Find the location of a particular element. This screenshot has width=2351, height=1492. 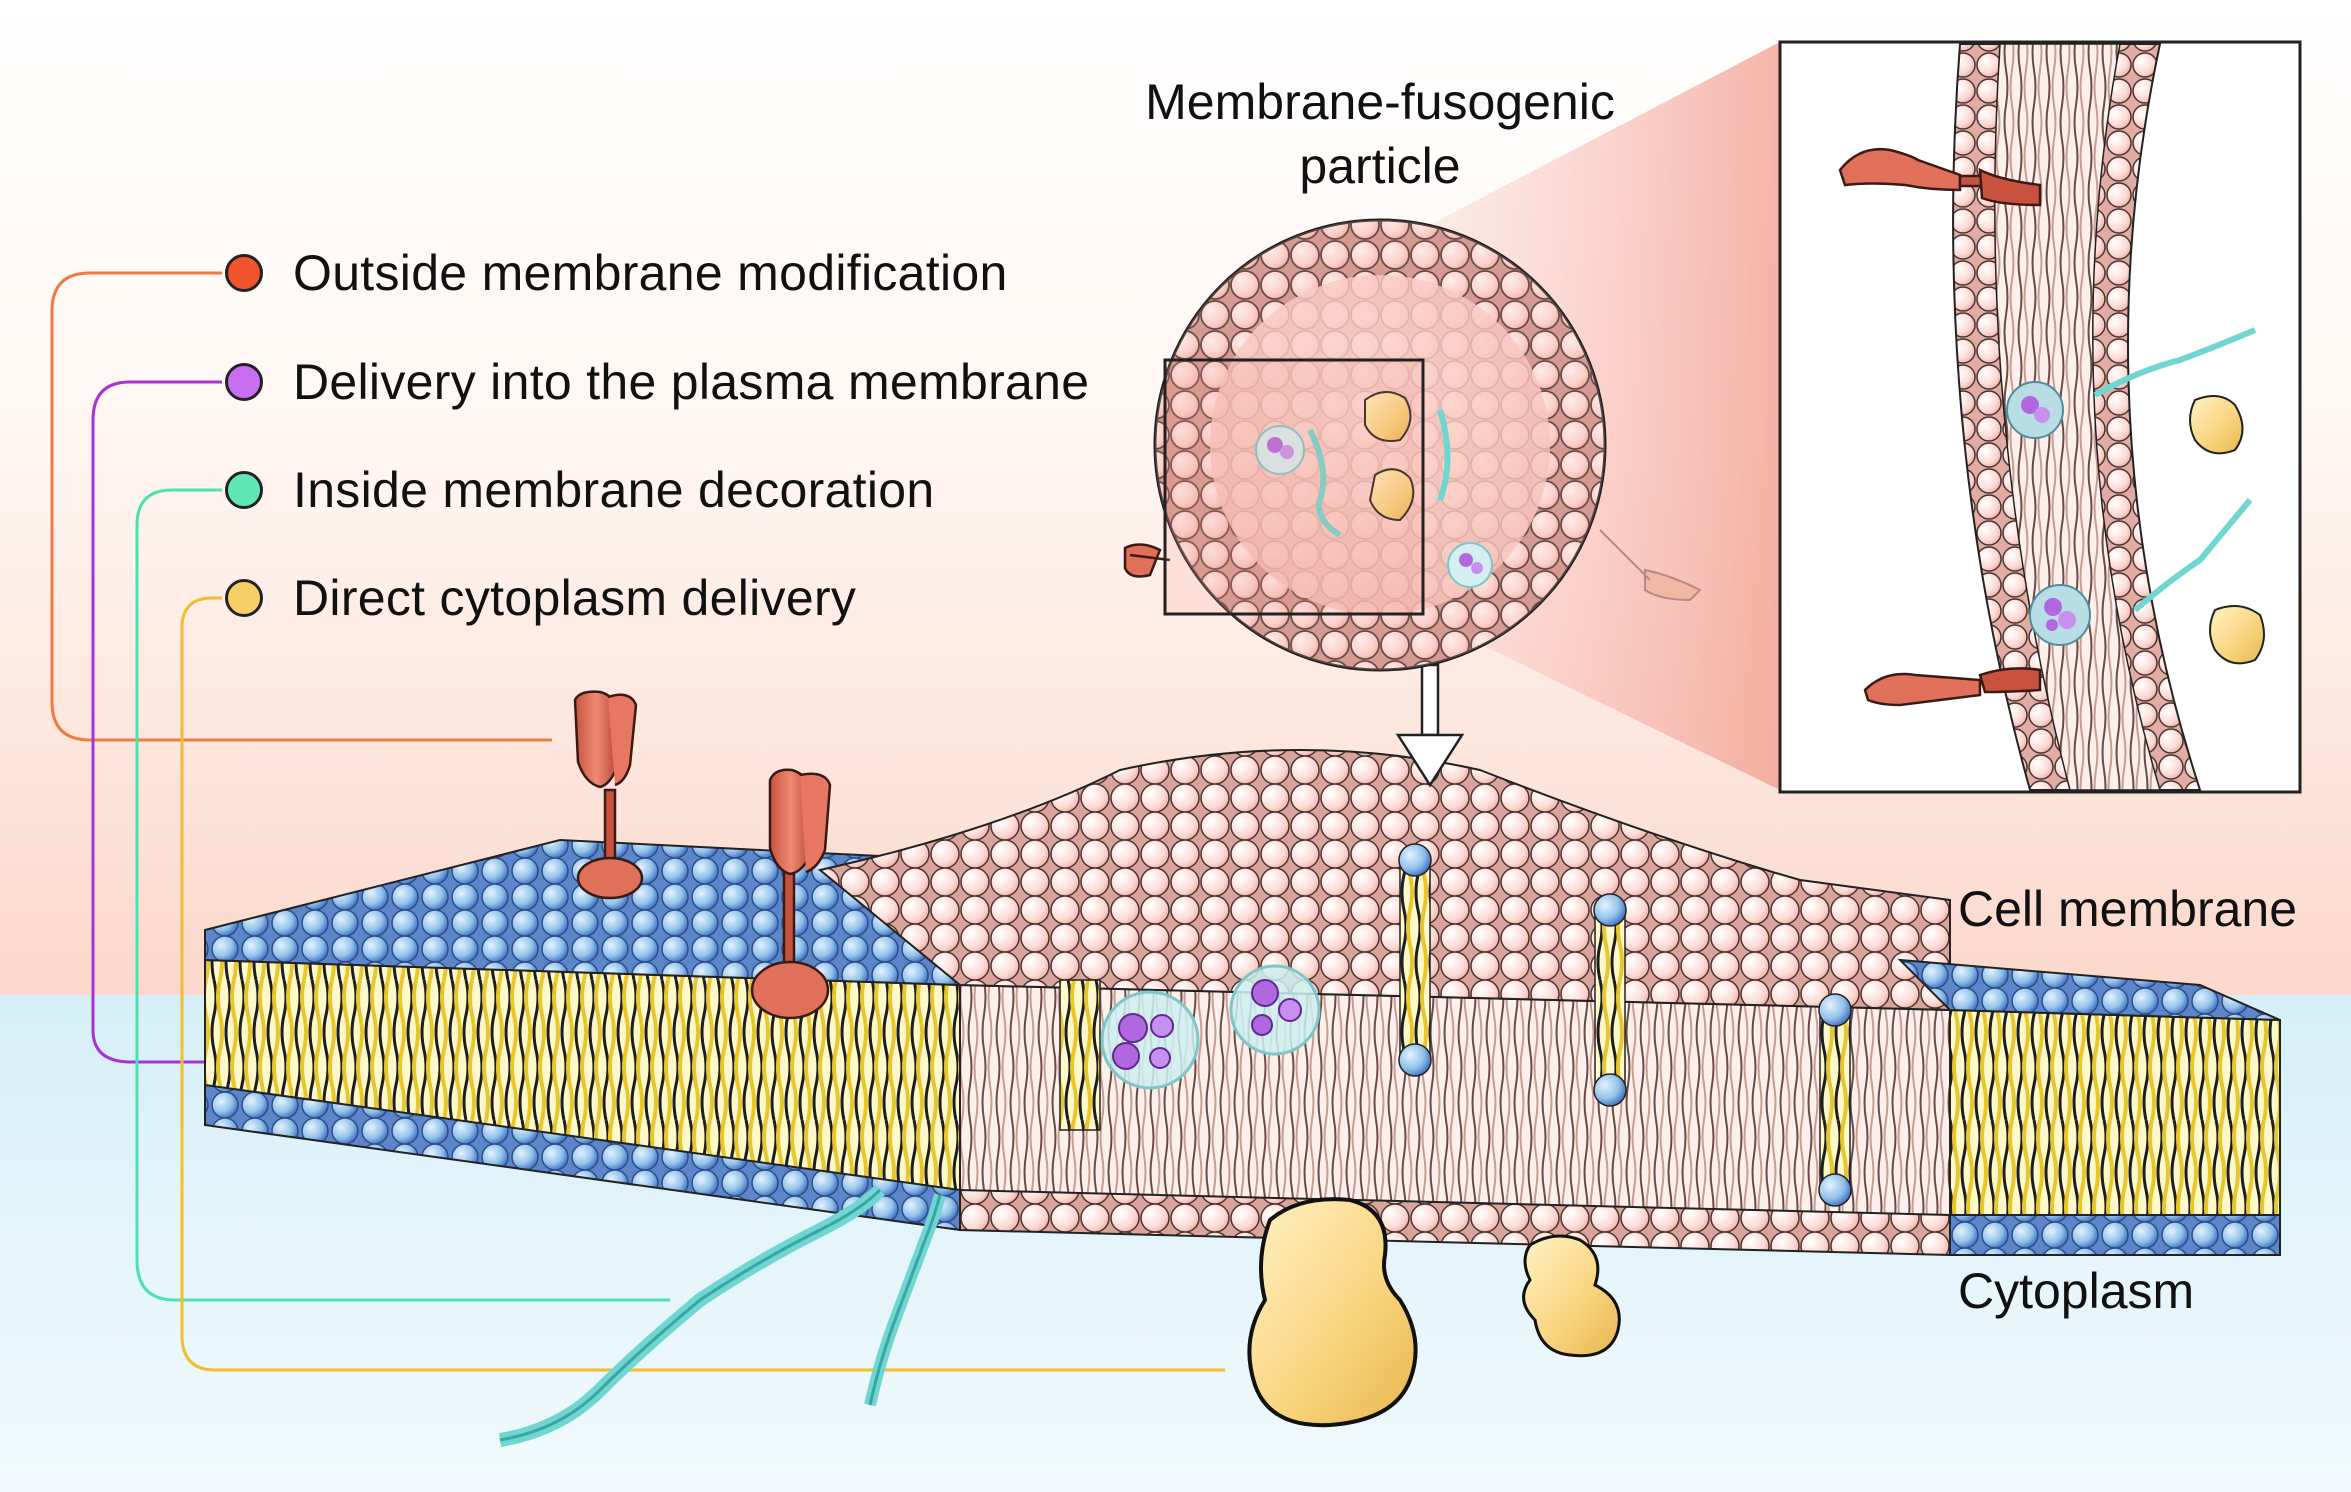

legend-label: Inside membrane decoration is located at coordinates (614, 490).